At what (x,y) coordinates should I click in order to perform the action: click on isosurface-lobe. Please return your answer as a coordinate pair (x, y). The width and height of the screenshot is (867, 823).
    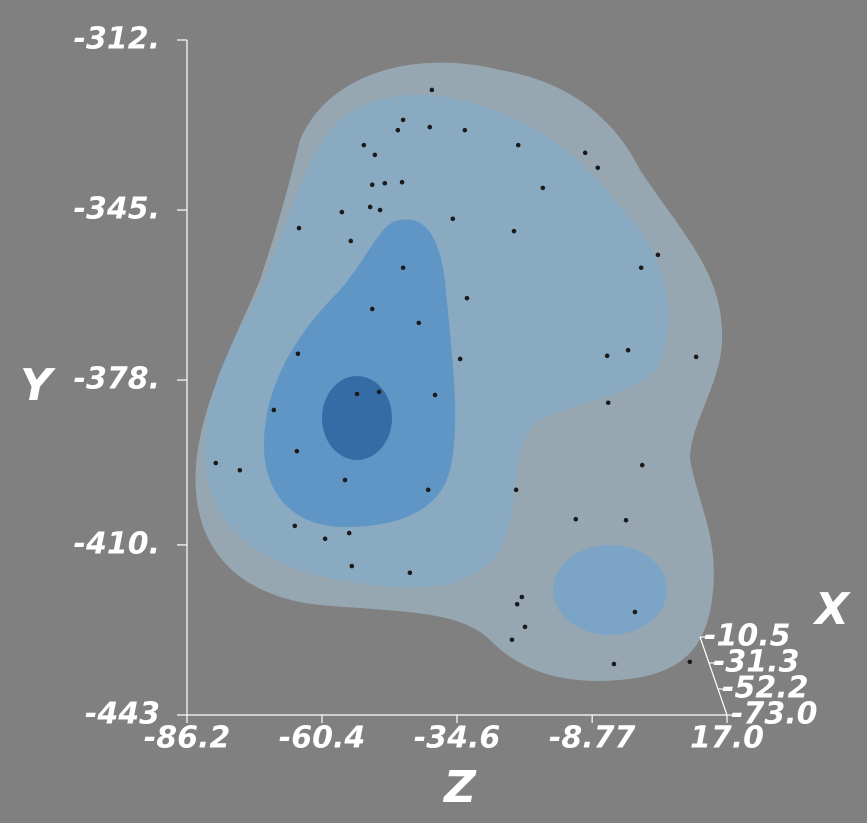
    Looking at the image, I should click on (610, 590).